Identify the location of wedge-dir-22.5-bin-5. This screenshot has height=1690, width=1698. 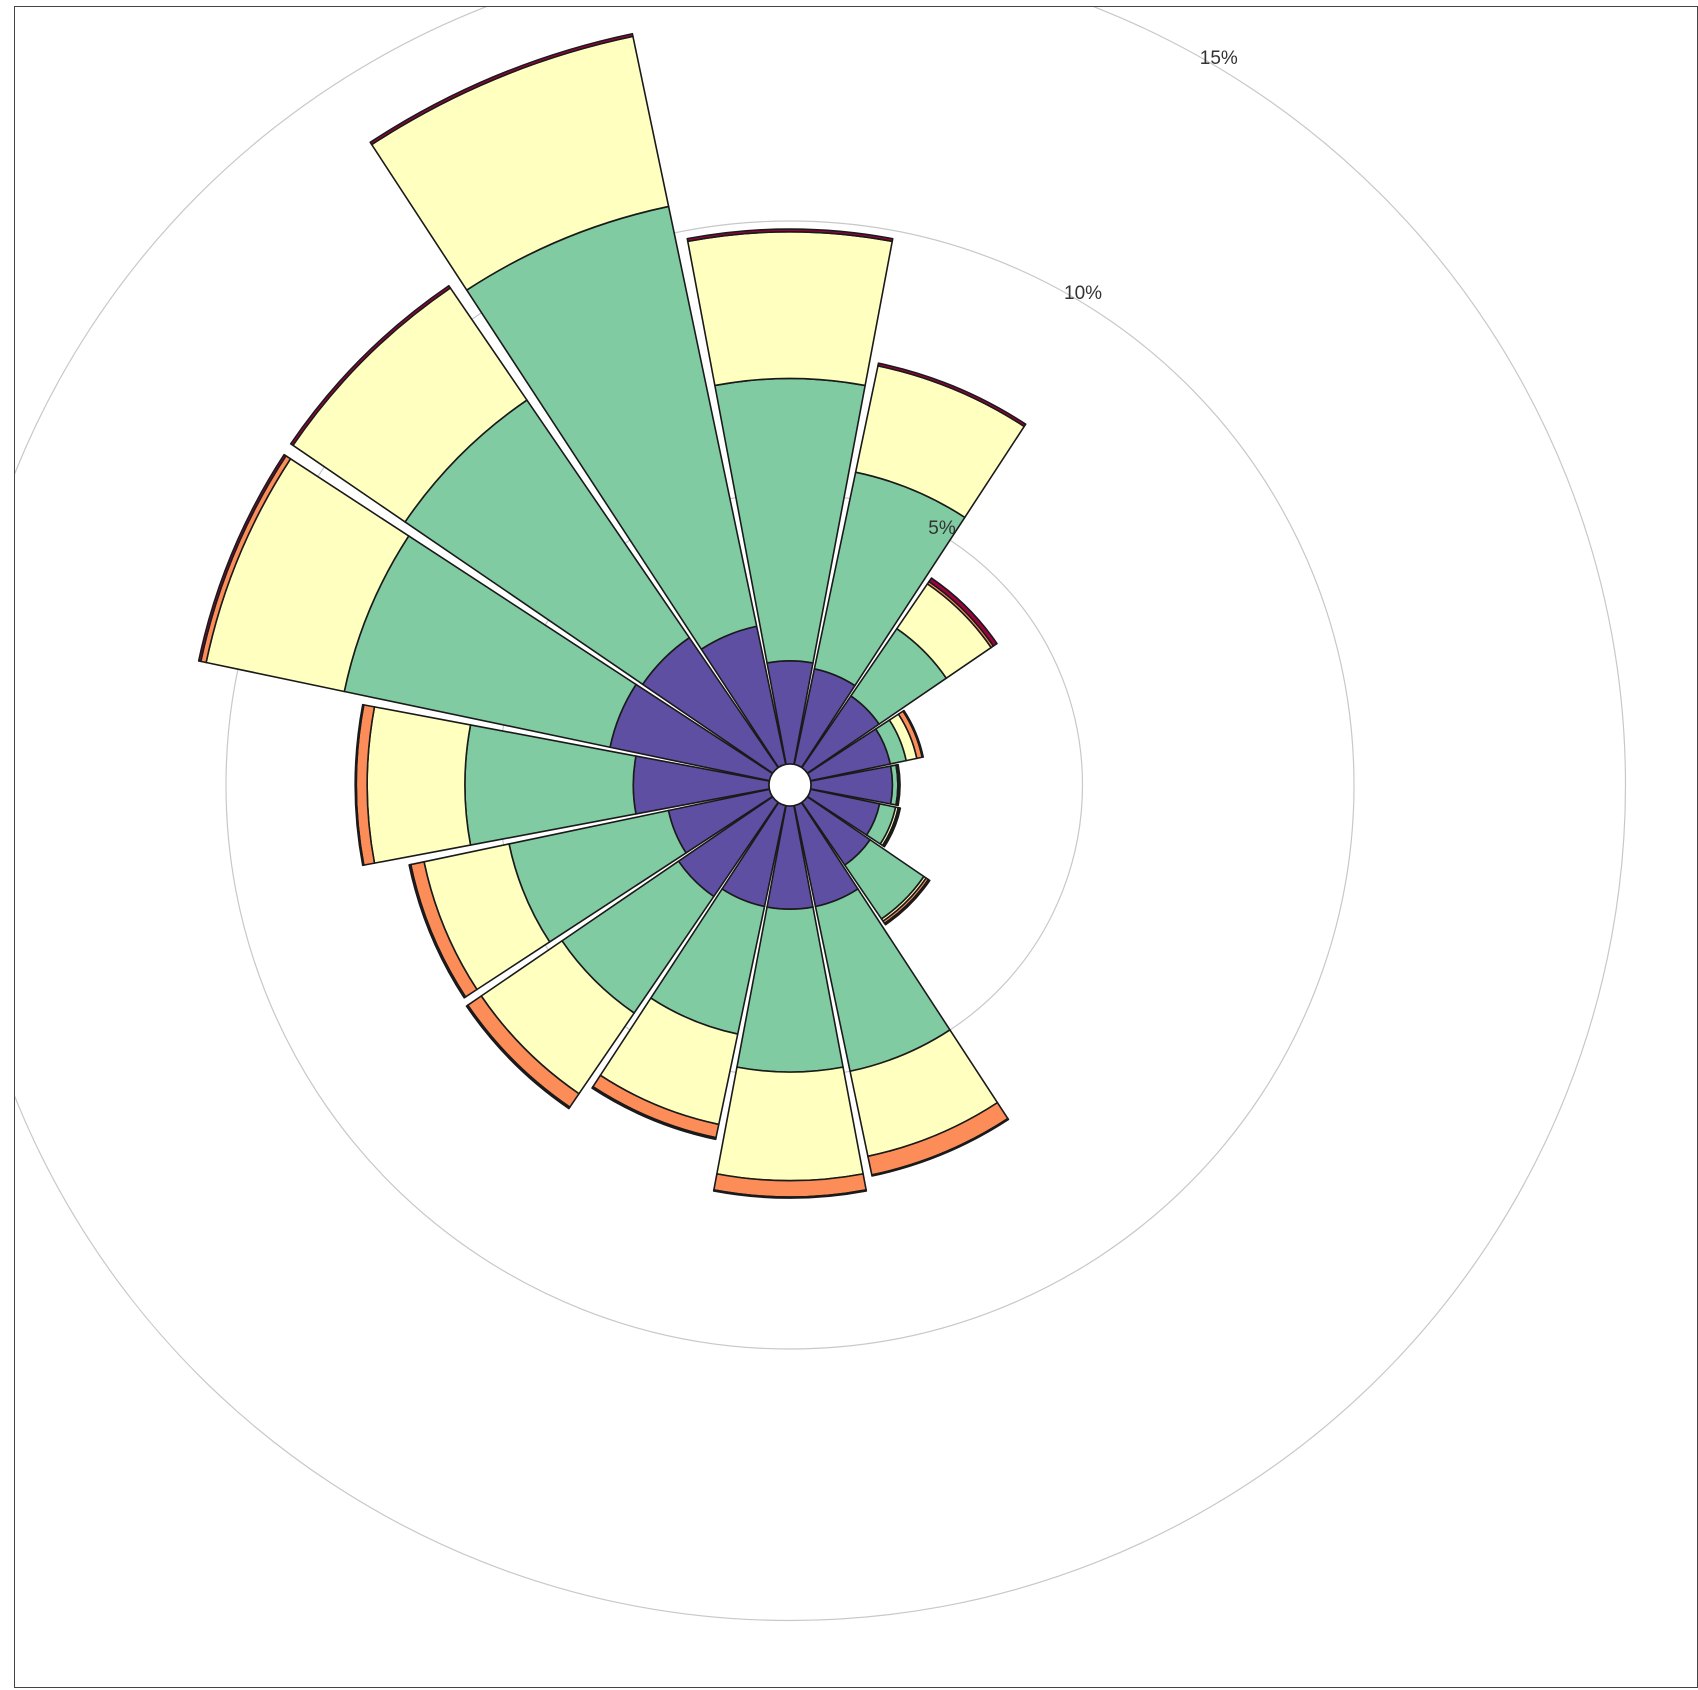
(952, 395).